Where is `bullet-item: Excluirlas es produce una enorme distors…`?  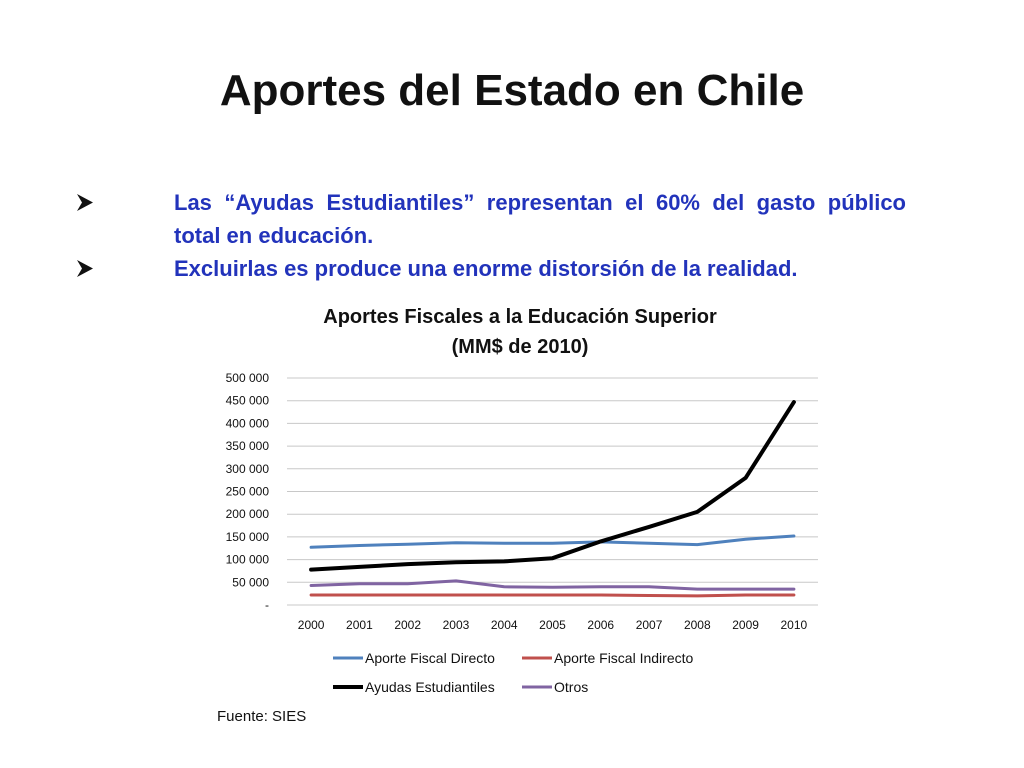 bullet-item: Excluirlas es produce una enorme distors… is located at coordinates (488, 268).